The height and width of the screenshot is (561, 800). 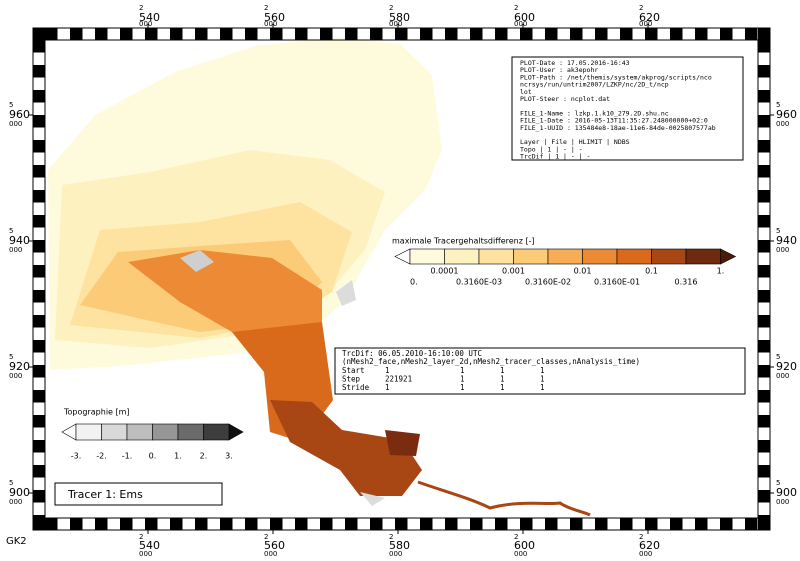 I want to click on info-line: lot, so click(x=526, y=92).